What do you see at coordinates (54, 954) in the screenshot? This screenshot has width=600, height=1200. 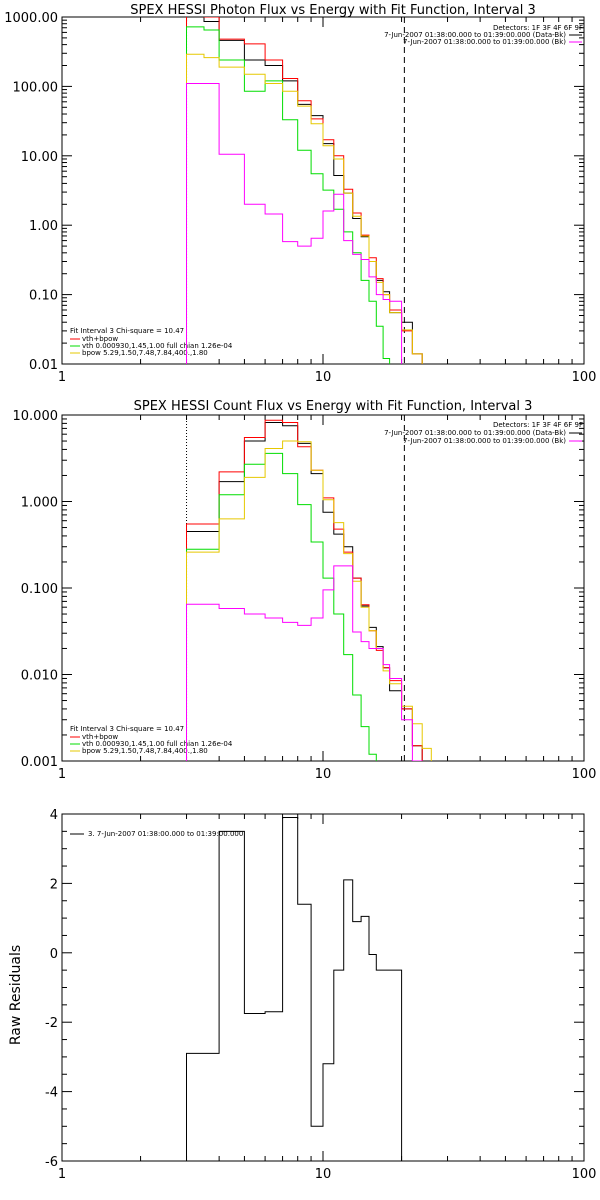 I see `residuals-y-tick-label: 0` at bounding box center [54, 954].